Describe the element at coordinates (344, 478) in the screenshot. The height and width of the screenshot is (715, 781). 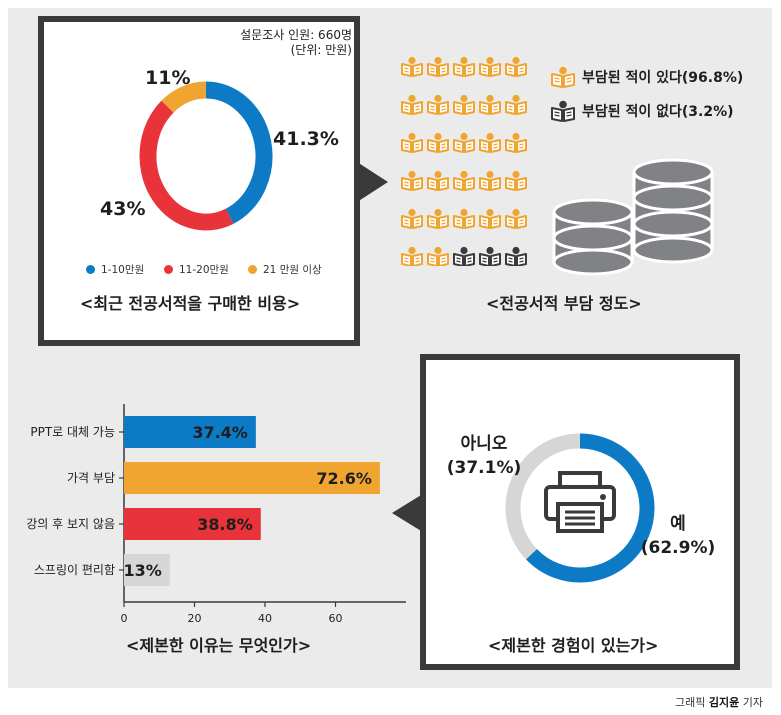
I see `bar-value-label: 72.6%` at that location.